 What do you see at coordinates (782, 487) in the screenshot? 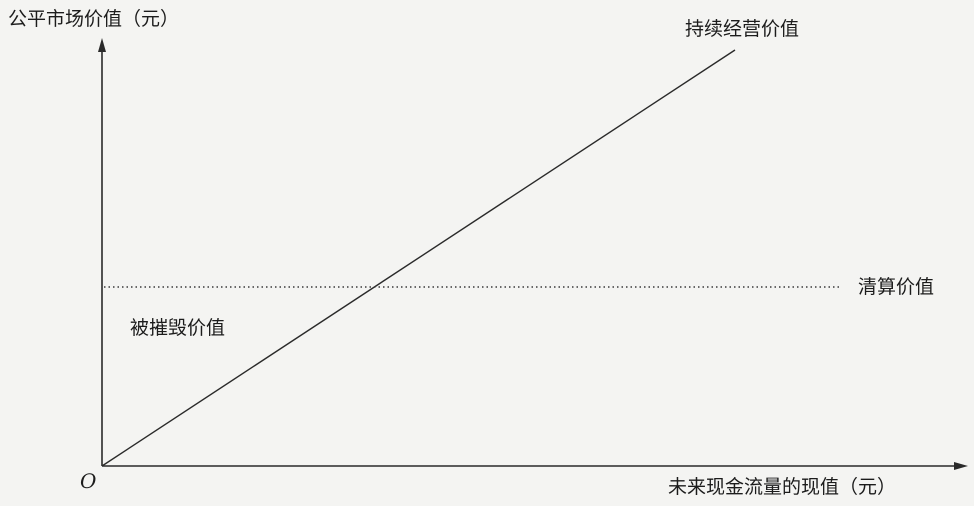
I see `x-axis-title: 未来现金流量的现值（元）` at bounding box center [782, 487].